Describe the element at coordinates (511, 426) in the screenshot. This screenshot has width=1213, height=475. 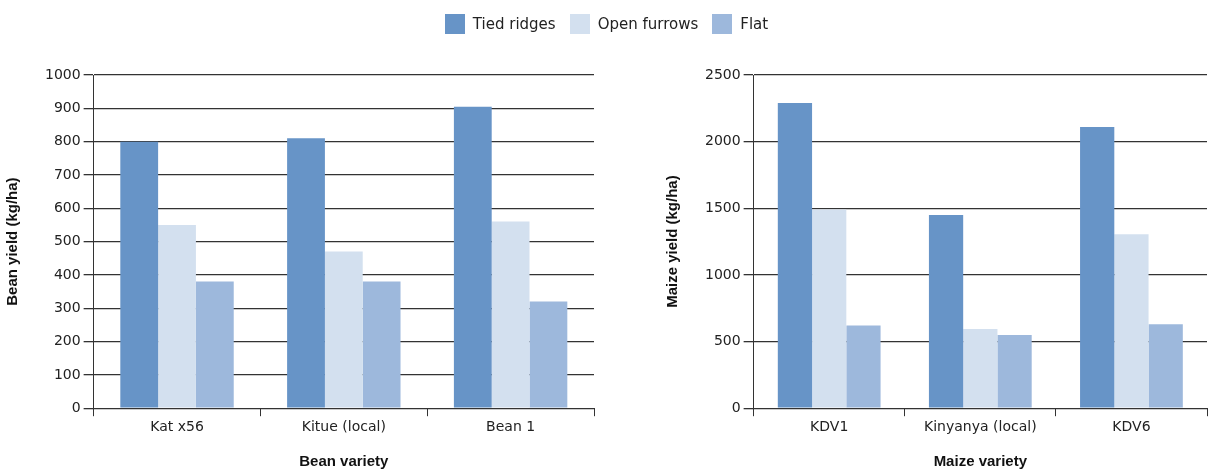
I see `x-tick-label: Bean 1` at that location.